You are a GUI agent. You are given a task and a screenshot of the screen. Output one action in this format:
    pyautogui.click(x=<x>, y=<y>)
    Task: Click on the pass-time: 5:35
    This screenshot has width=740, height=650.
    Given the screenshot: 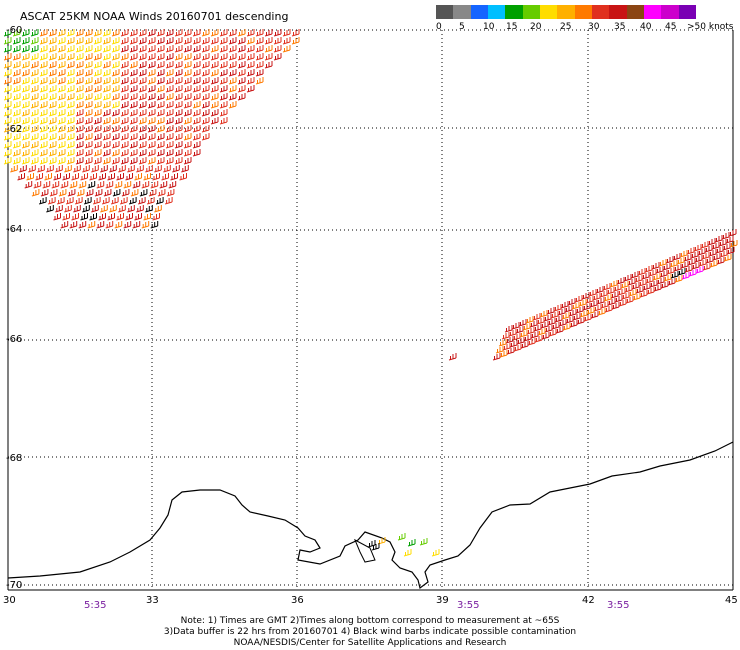 What is the action you would take?
    pyautogui.click(x=95, y=605)
    